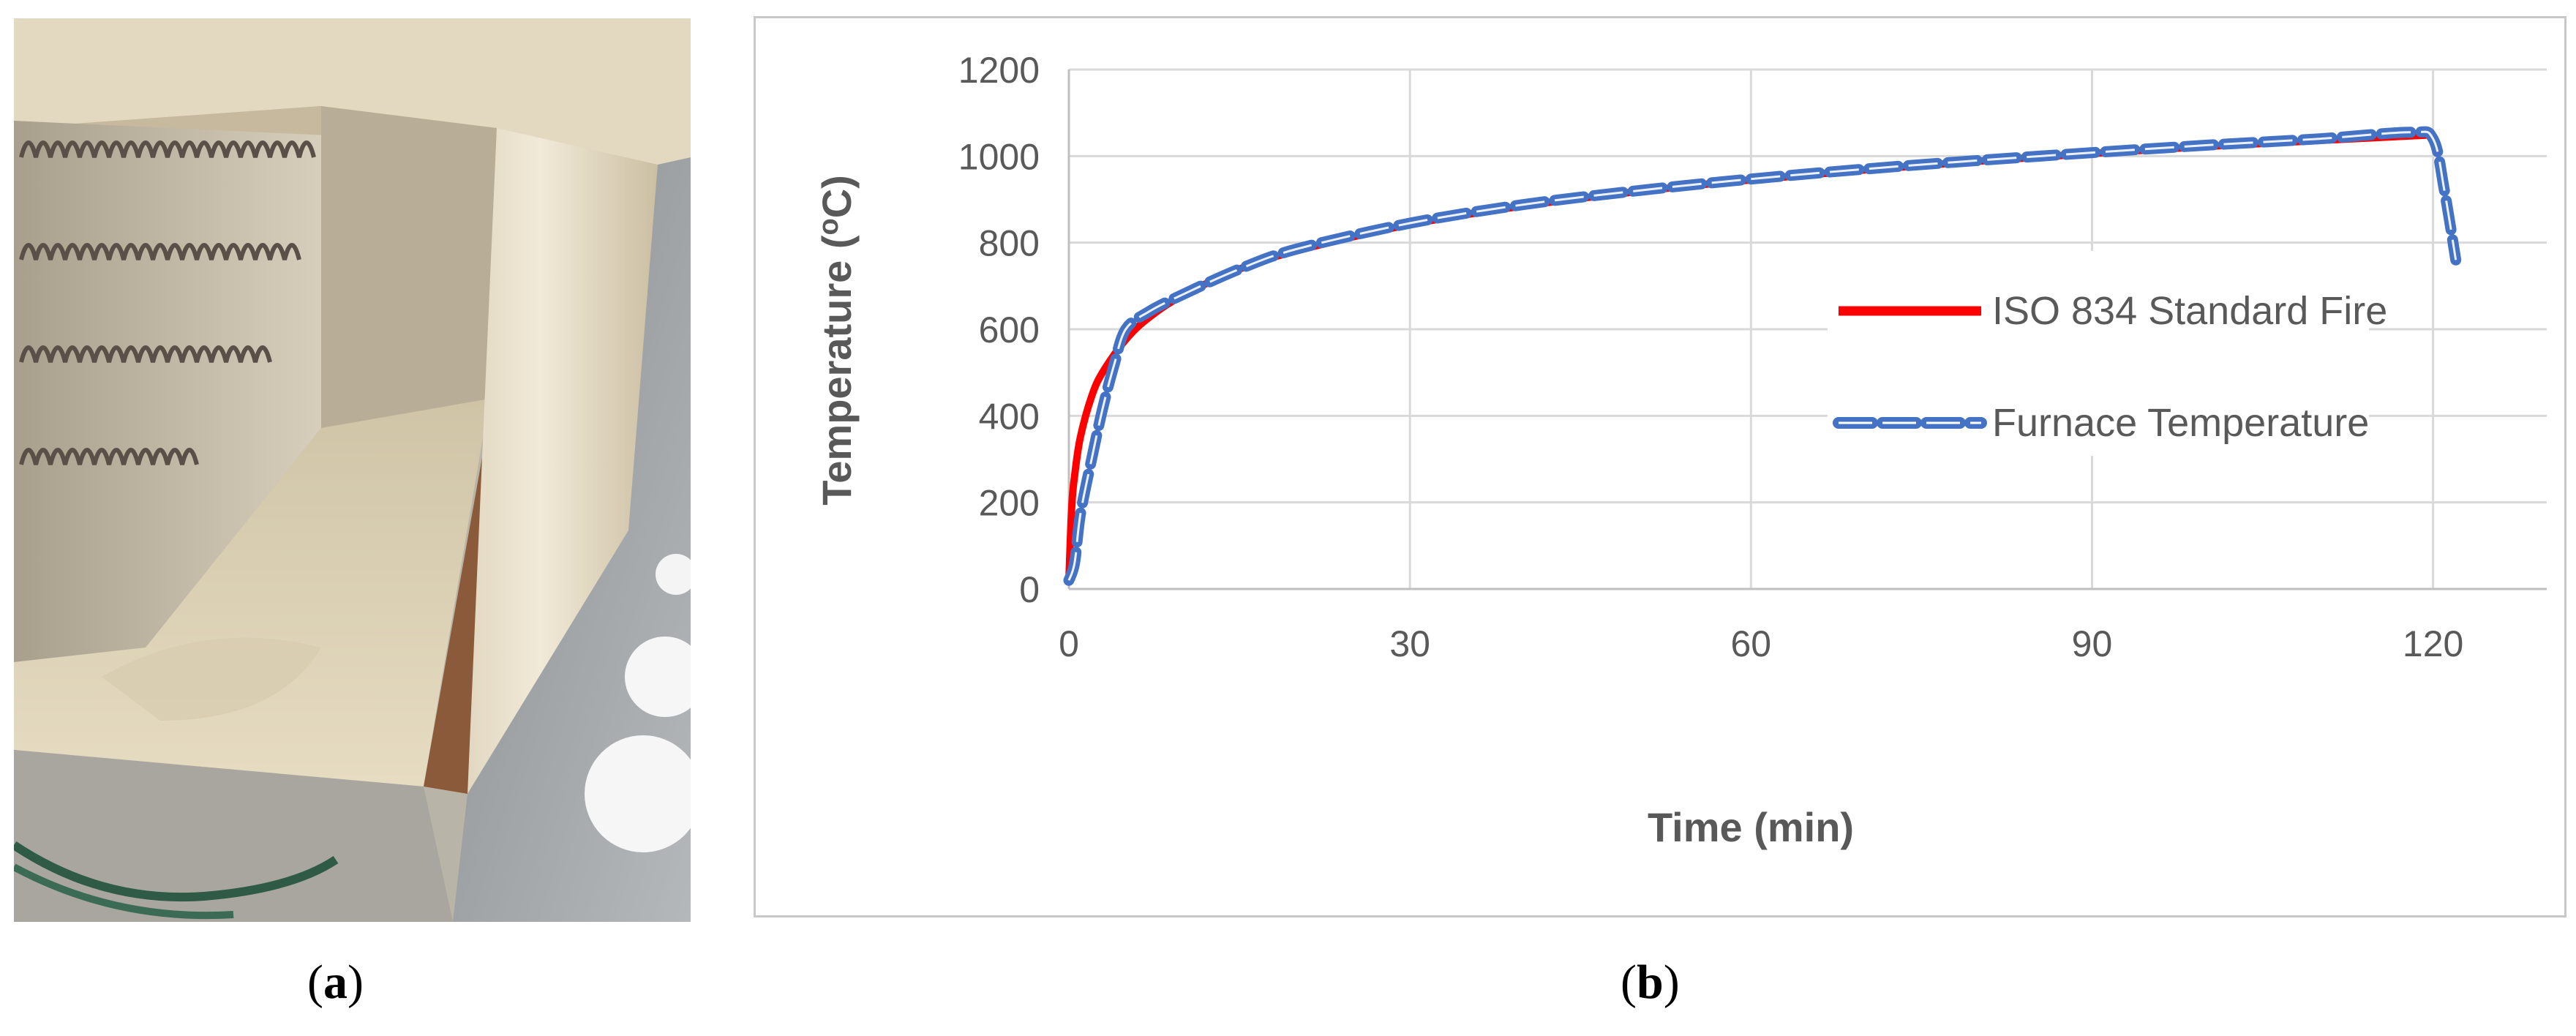  I want to click on y-tick-label-1000: 1000, so click(999, 156).